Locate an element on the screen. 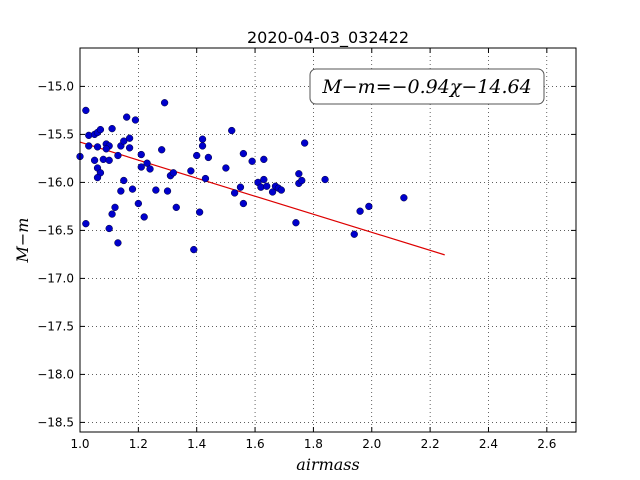  annotation-frame is located at coordinates (427, 86).